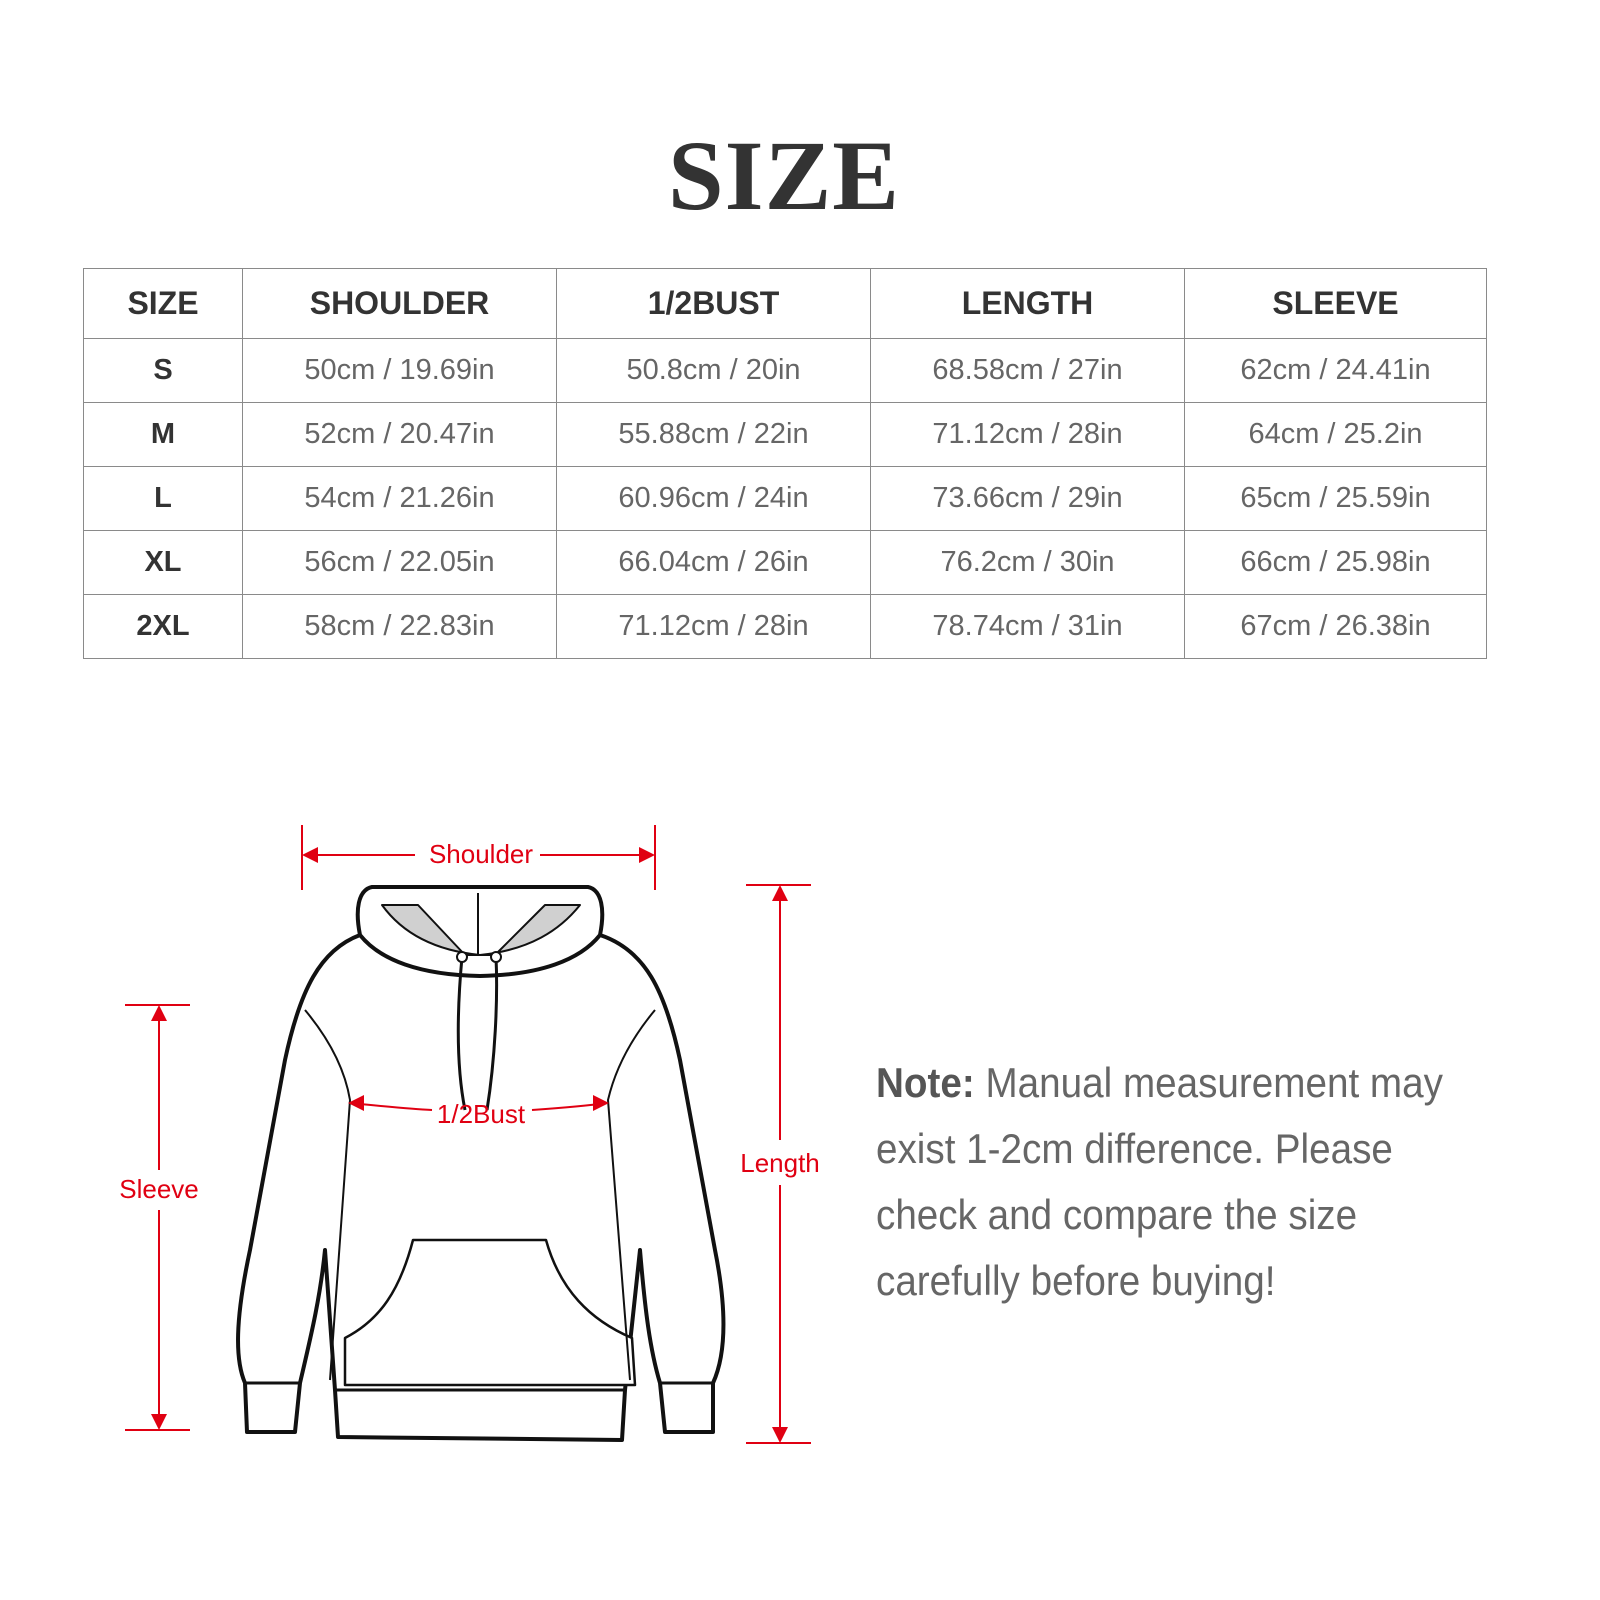 The width and height of the screenshot is (1600, 1600). I want to click on measurement-cell: 65cm / 25.59in, so click(1335, 498).